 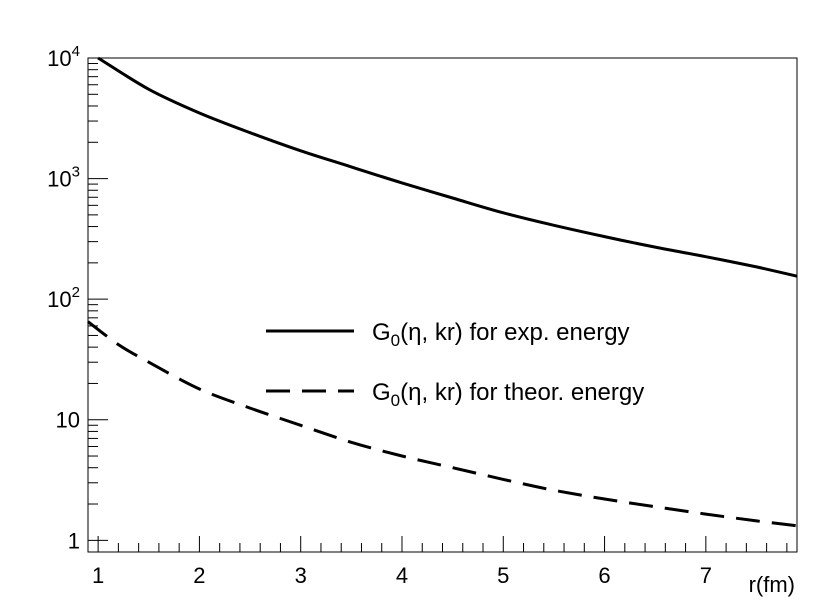 I want to click on x-tick-label: 3, so click(x=301, y=575).